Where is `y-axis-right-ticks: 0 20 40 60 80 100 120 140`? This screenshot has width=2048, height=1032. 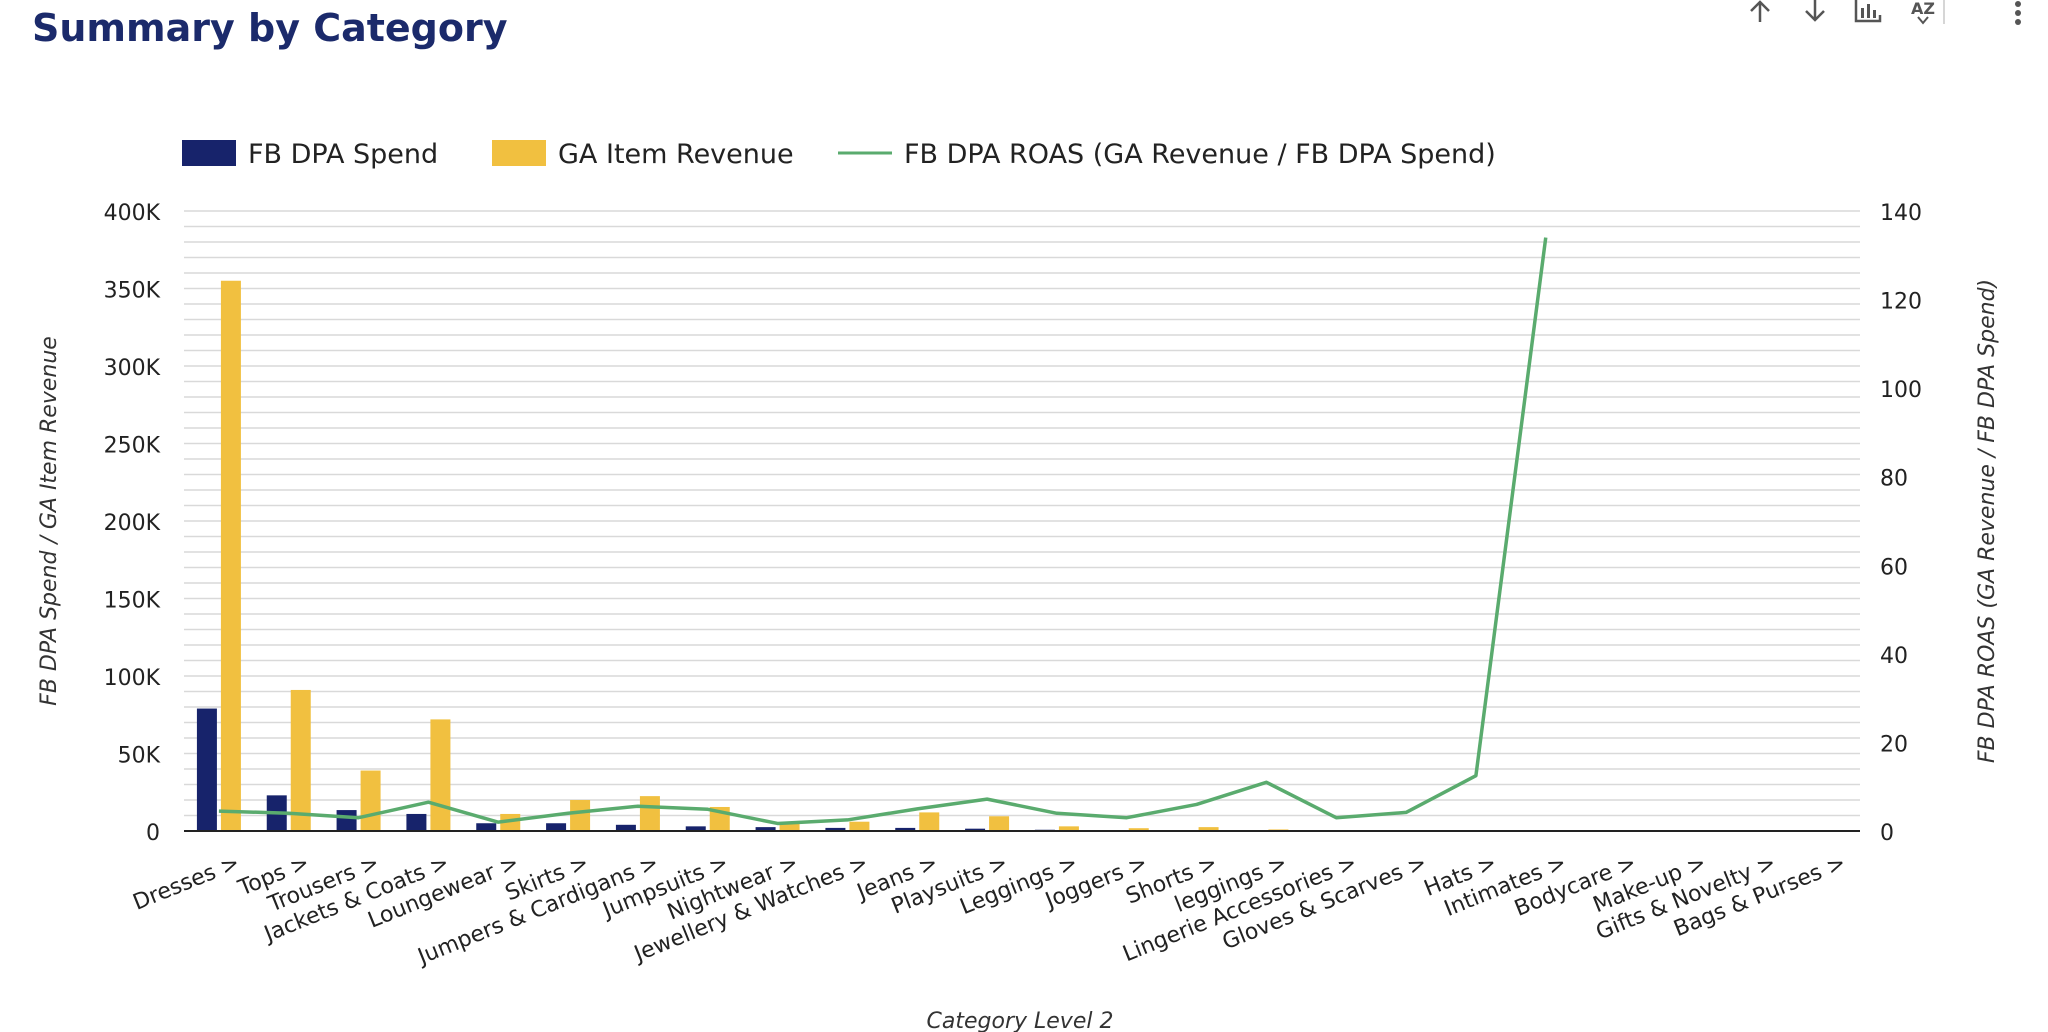
y-axis-right-ticks: 0 20 40 60 80 100 120 140 is located at coordinates (1901, 523).